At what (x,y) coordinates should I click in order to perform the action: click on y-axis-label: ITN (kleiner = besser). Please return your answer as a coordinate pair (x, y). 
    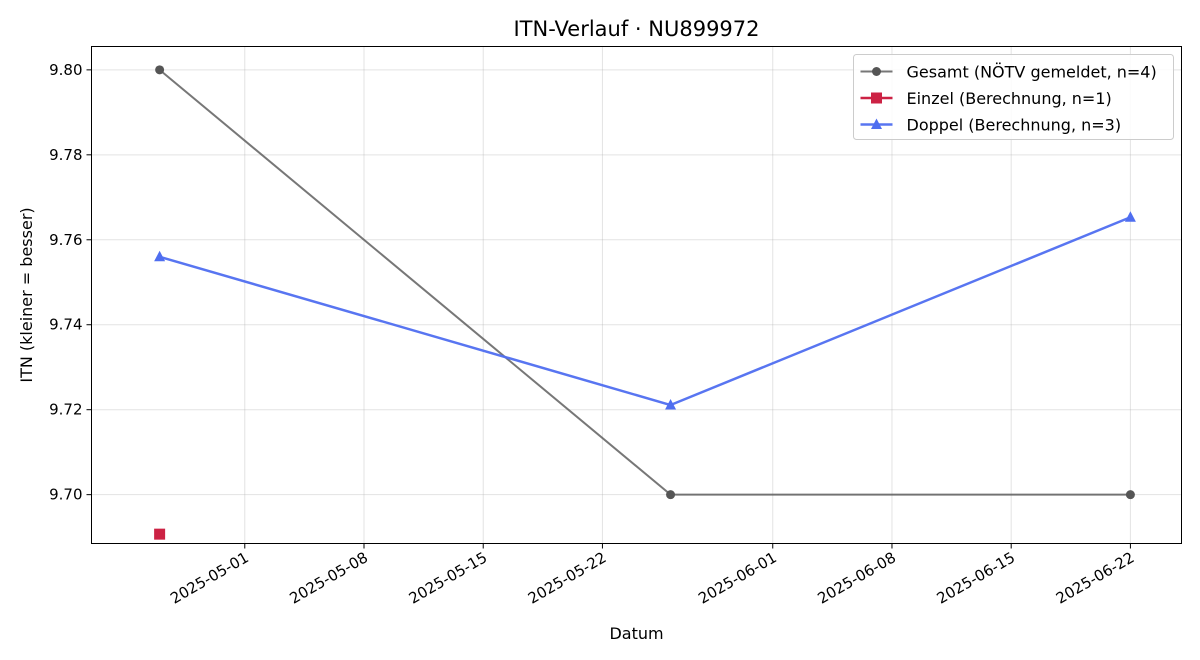
    Looking at the image, I should click on (26, 294).